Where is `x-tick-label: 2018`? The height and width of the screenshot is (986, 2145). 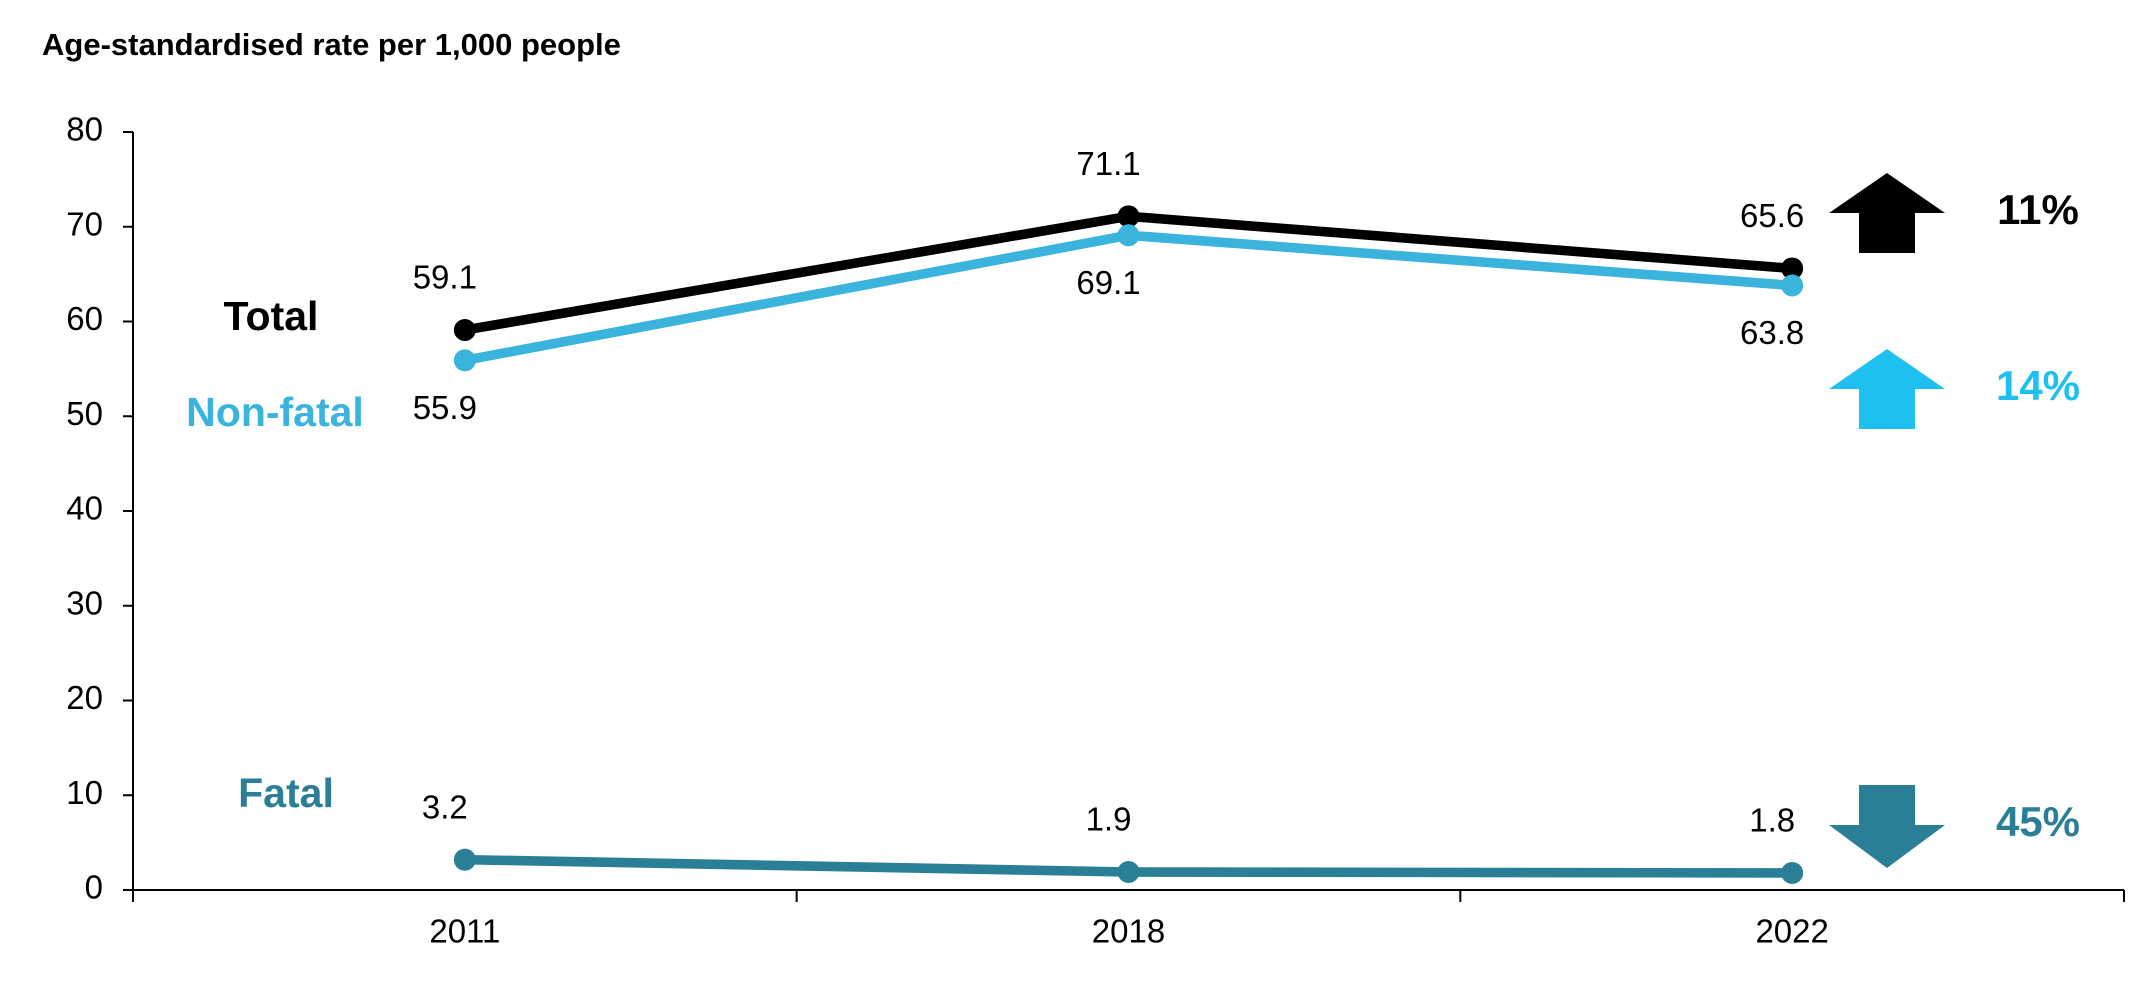
x-tick-label: 2018 is located at coordinates (1128, 931).